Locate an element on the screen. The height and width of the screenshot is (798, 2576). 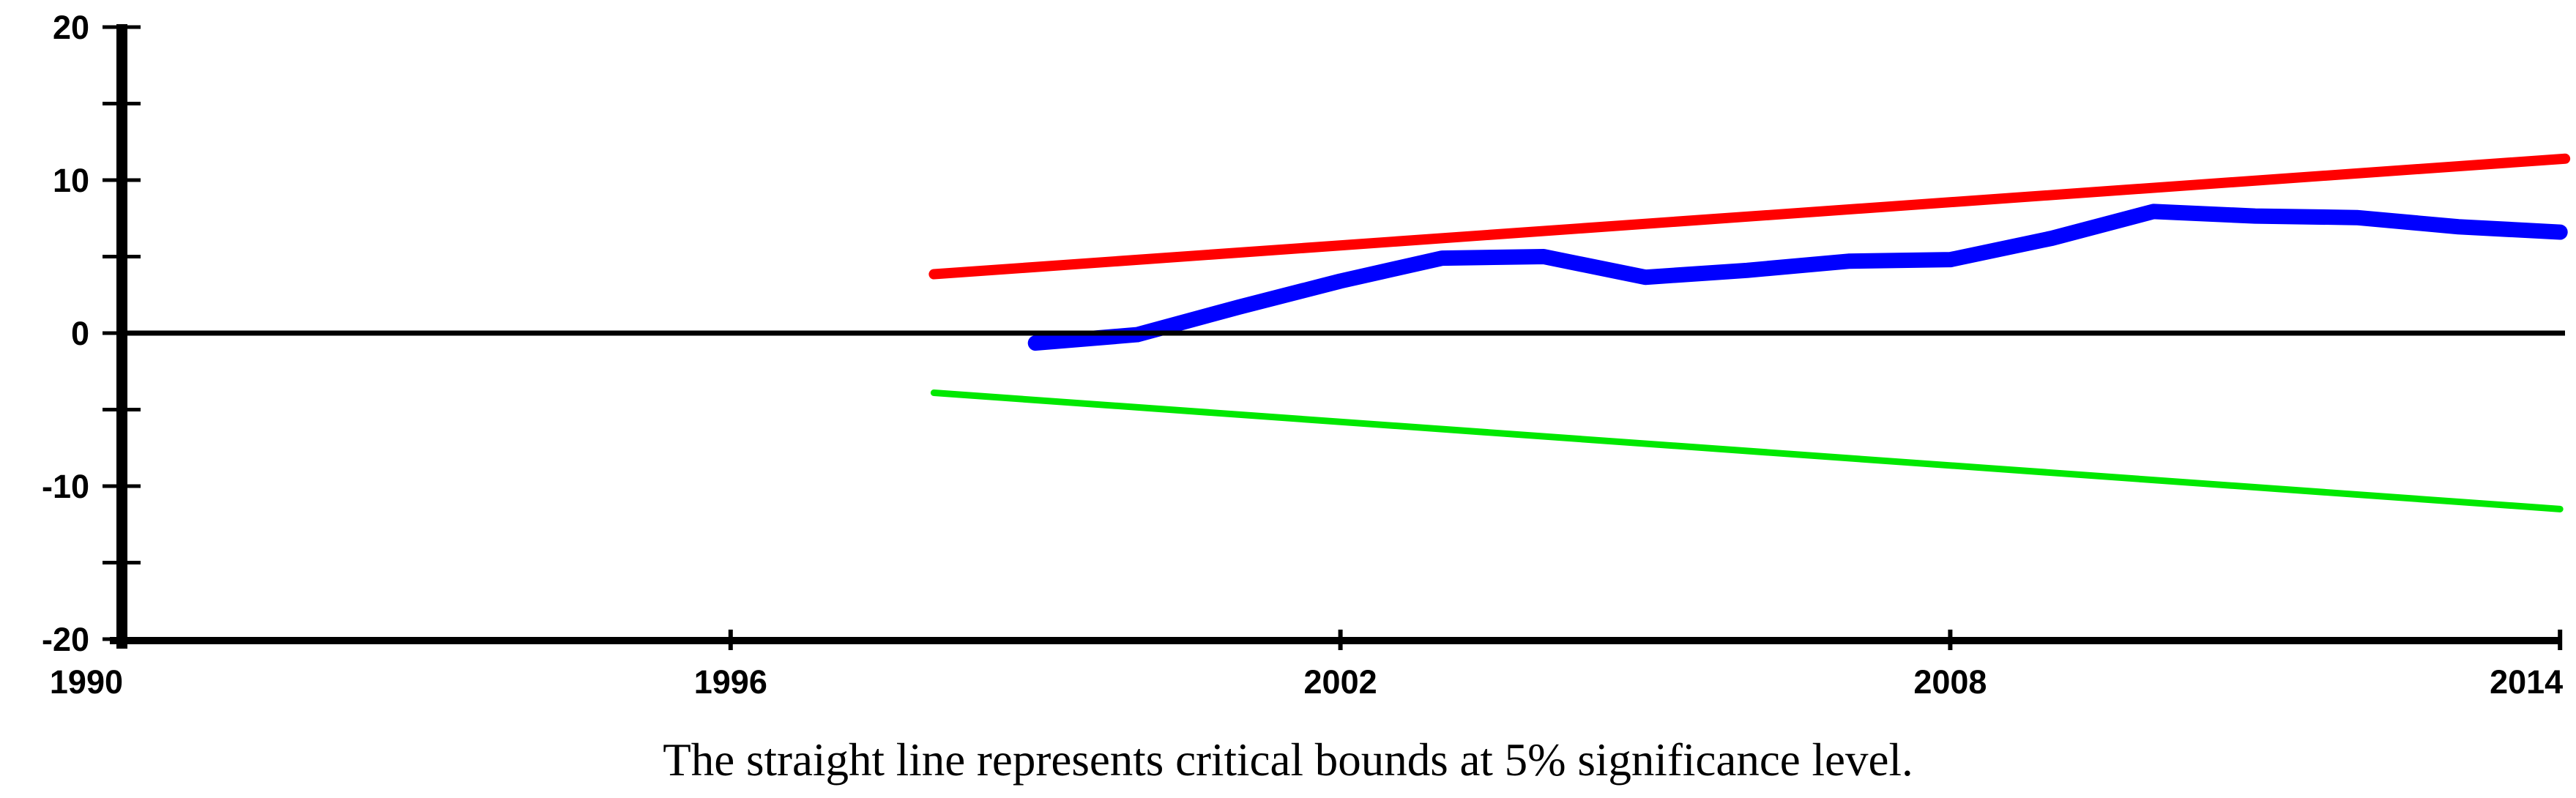
x-tick-label: 2014 is located at coordinates (2526, 682).